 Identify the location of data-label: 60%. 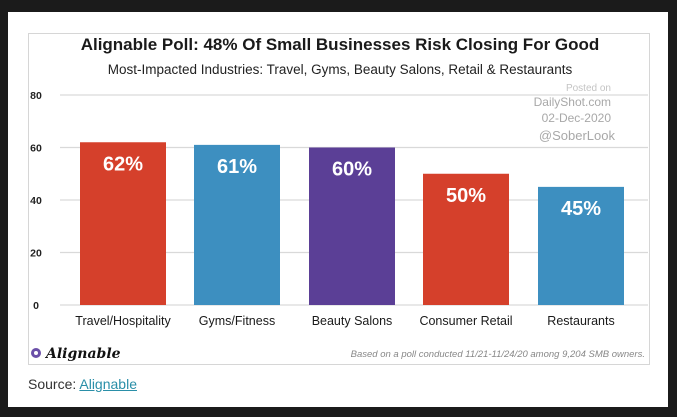
(352, 170).